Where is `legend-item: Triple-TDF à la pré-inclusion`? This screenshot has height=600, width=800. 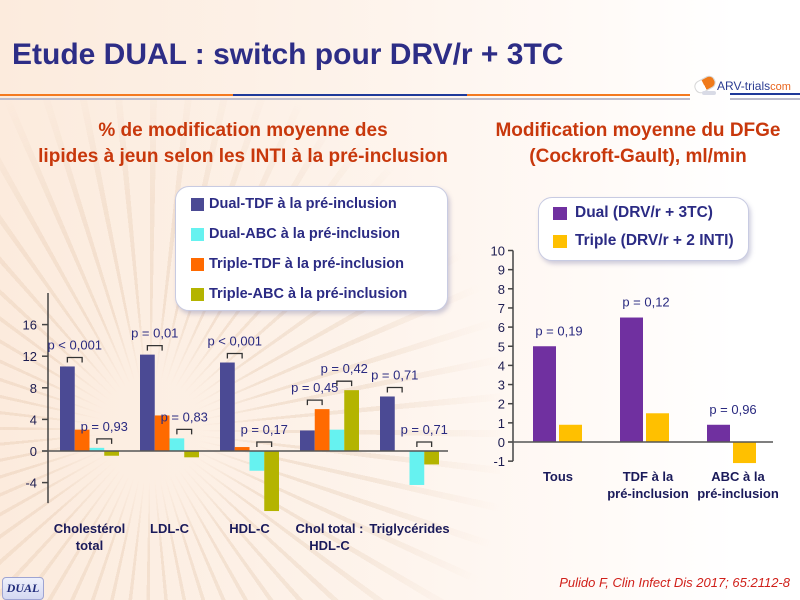
legend-item: Triple-TDF à la pré-inclusion is located at coordinates (290, 264).